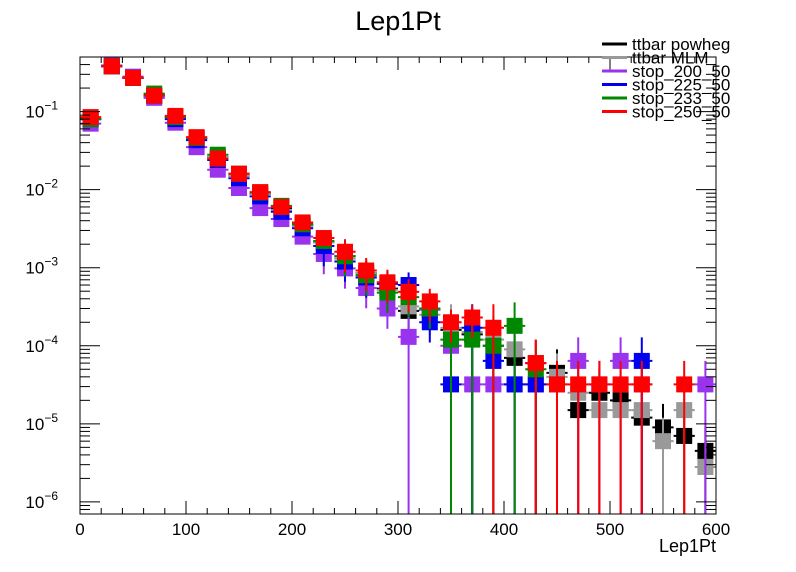 The image size is (796, 572). What do you see at coordinates (681, 71) in the screenshot?
I see `legend-label: stop_200_50` at bounding box center [681, 71].